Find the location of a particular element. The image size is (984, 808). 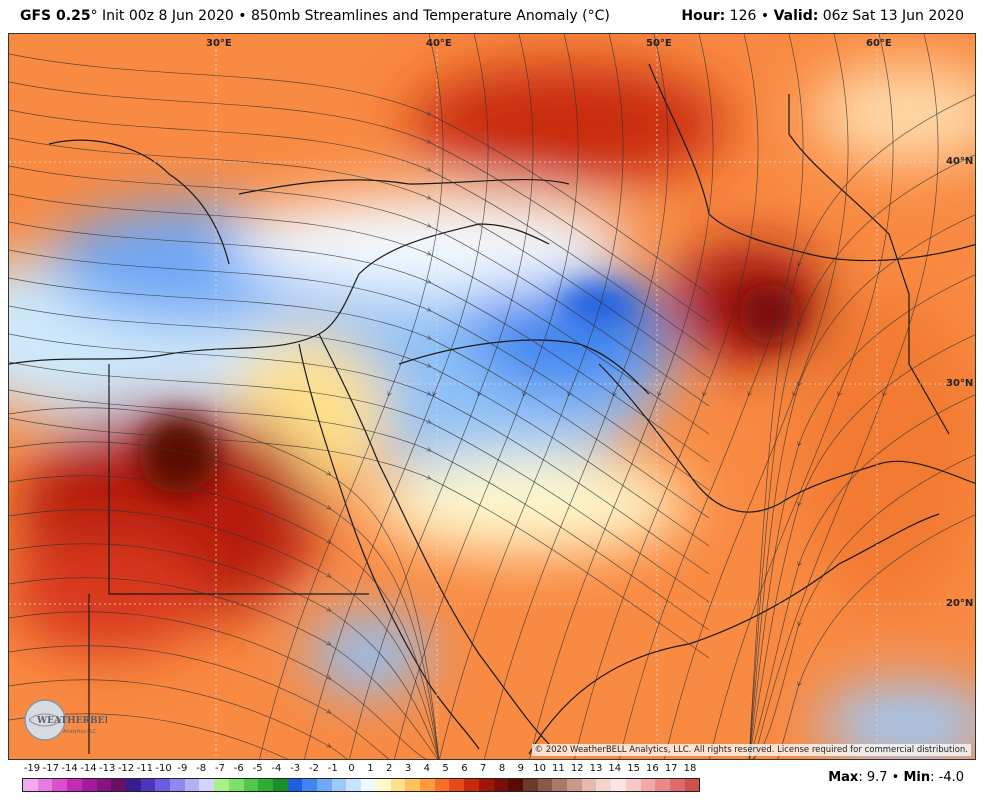

colorbar-tick-label: 1 is located at coordinates (370, 768).